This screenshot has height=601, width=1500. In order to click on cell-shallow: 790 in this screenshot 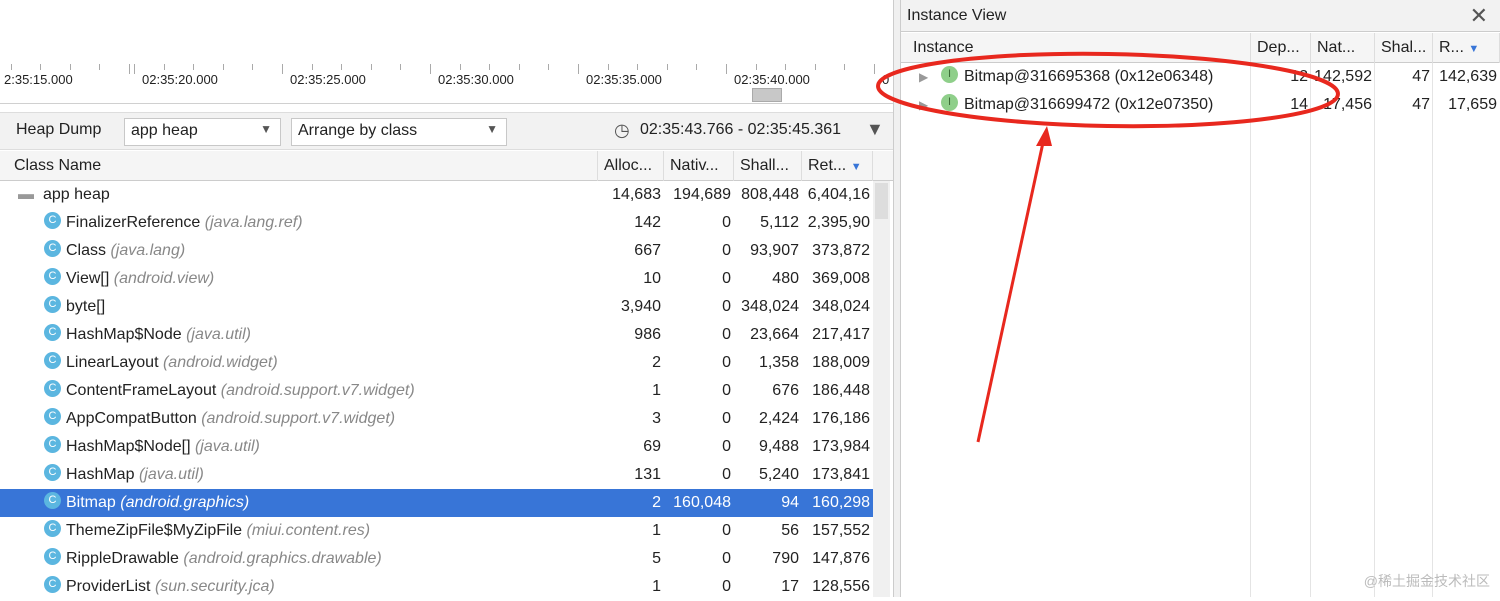, I will do `click(785, 558)`.